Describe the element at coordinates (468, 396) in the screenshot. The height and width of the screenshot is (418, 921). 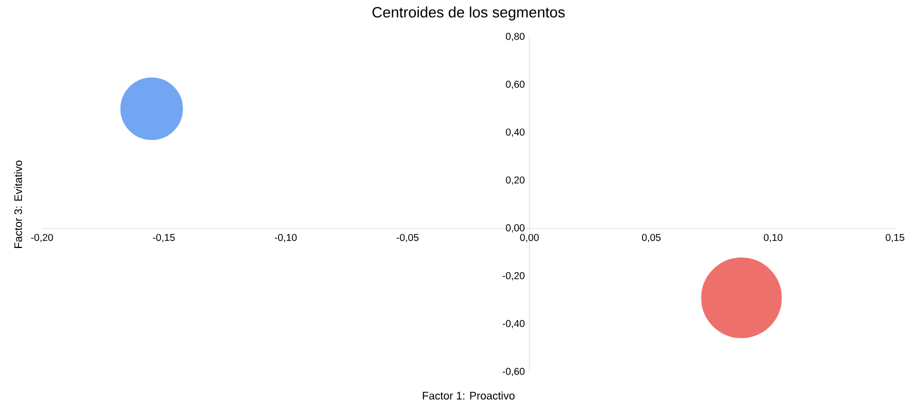
I see `x-axis-title: Factor 1: Proactivo` at that location.